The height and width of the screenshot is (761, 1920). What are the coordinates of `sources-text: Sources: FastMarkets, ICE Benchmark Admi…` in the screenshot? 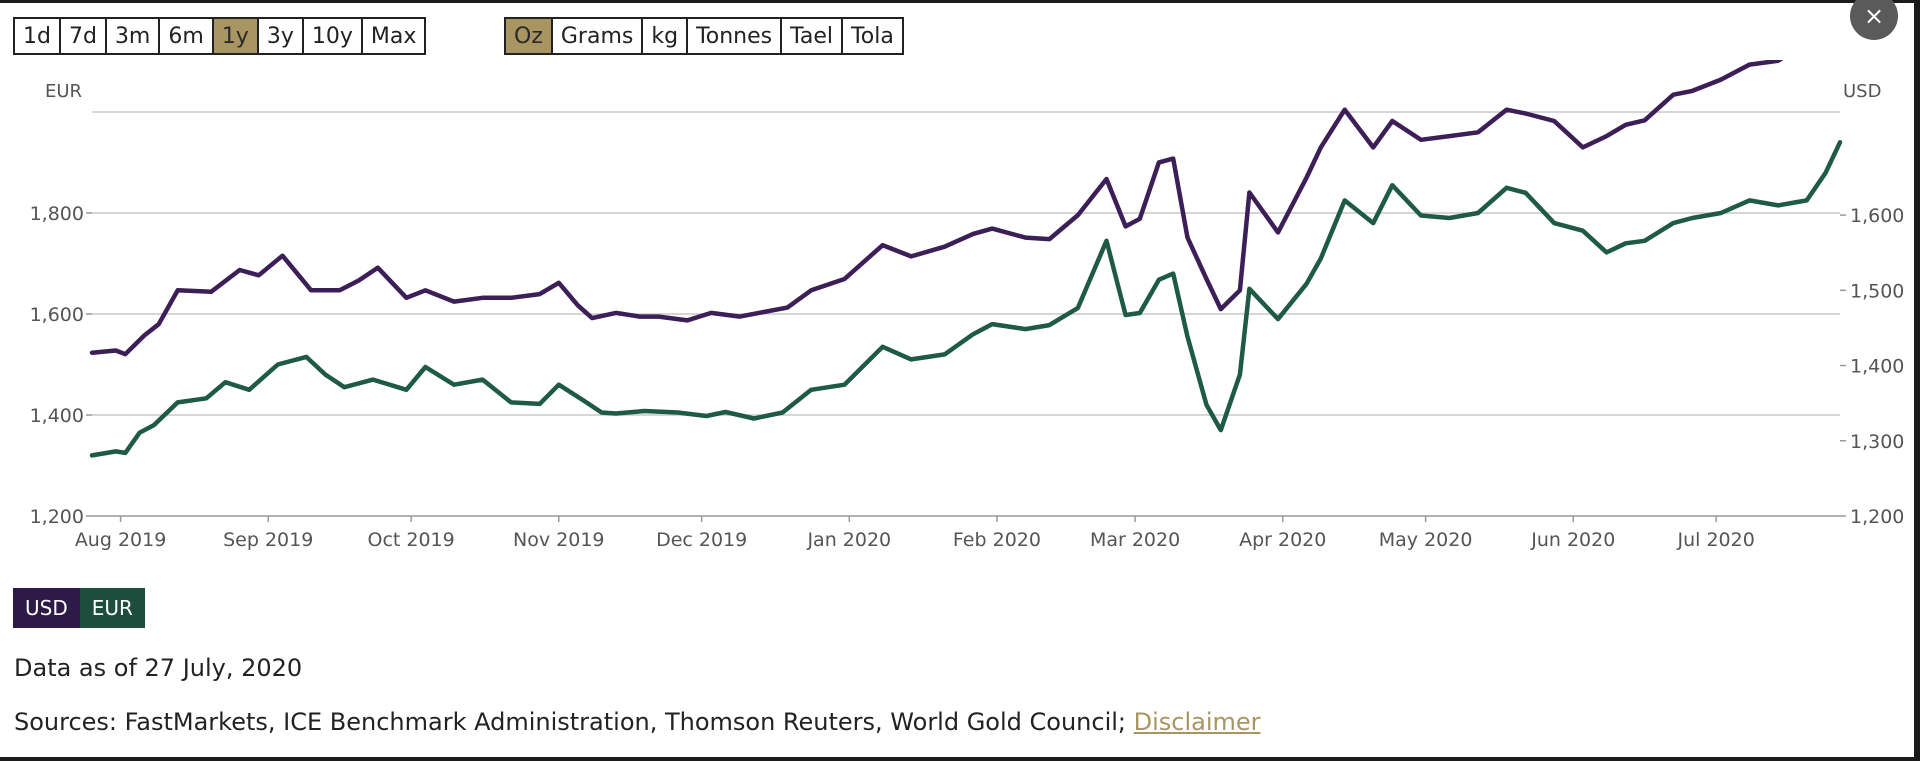 It's located at (637, 722).